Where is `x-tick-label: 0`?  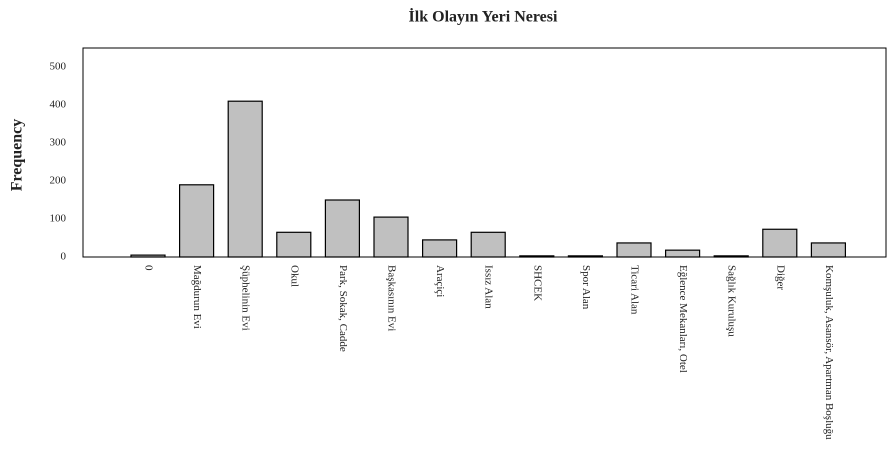 x-tick-label: 0 is located at coordinates (148, 268).